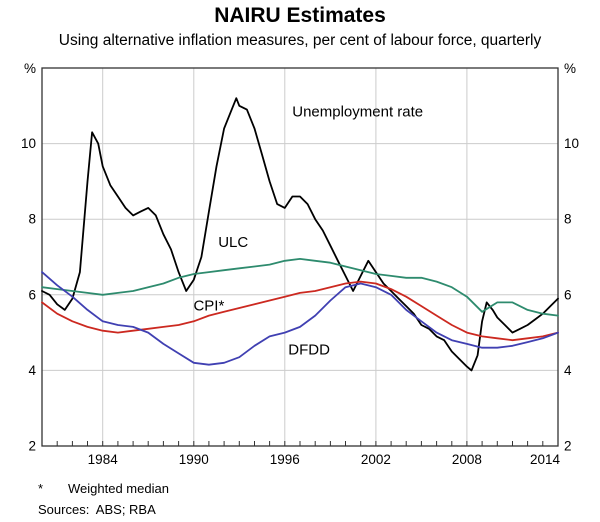 The width and height of the screenshot is (600, 522). I want to click on y-tick-label-left: 8, so click(32, 219).